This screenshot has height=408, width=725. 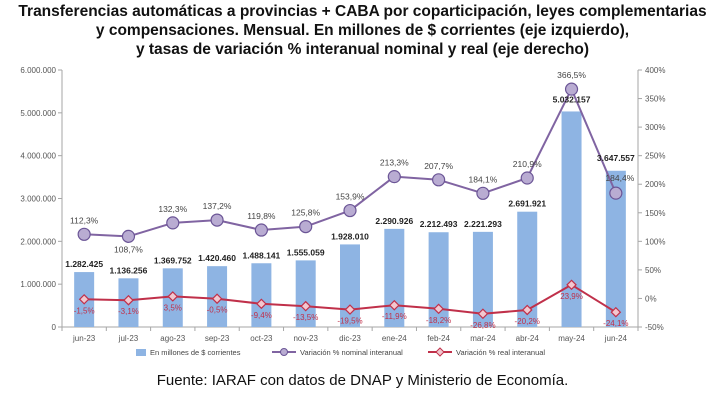 I want to click on left-tick-label: 0, so click(x=54, y=327).